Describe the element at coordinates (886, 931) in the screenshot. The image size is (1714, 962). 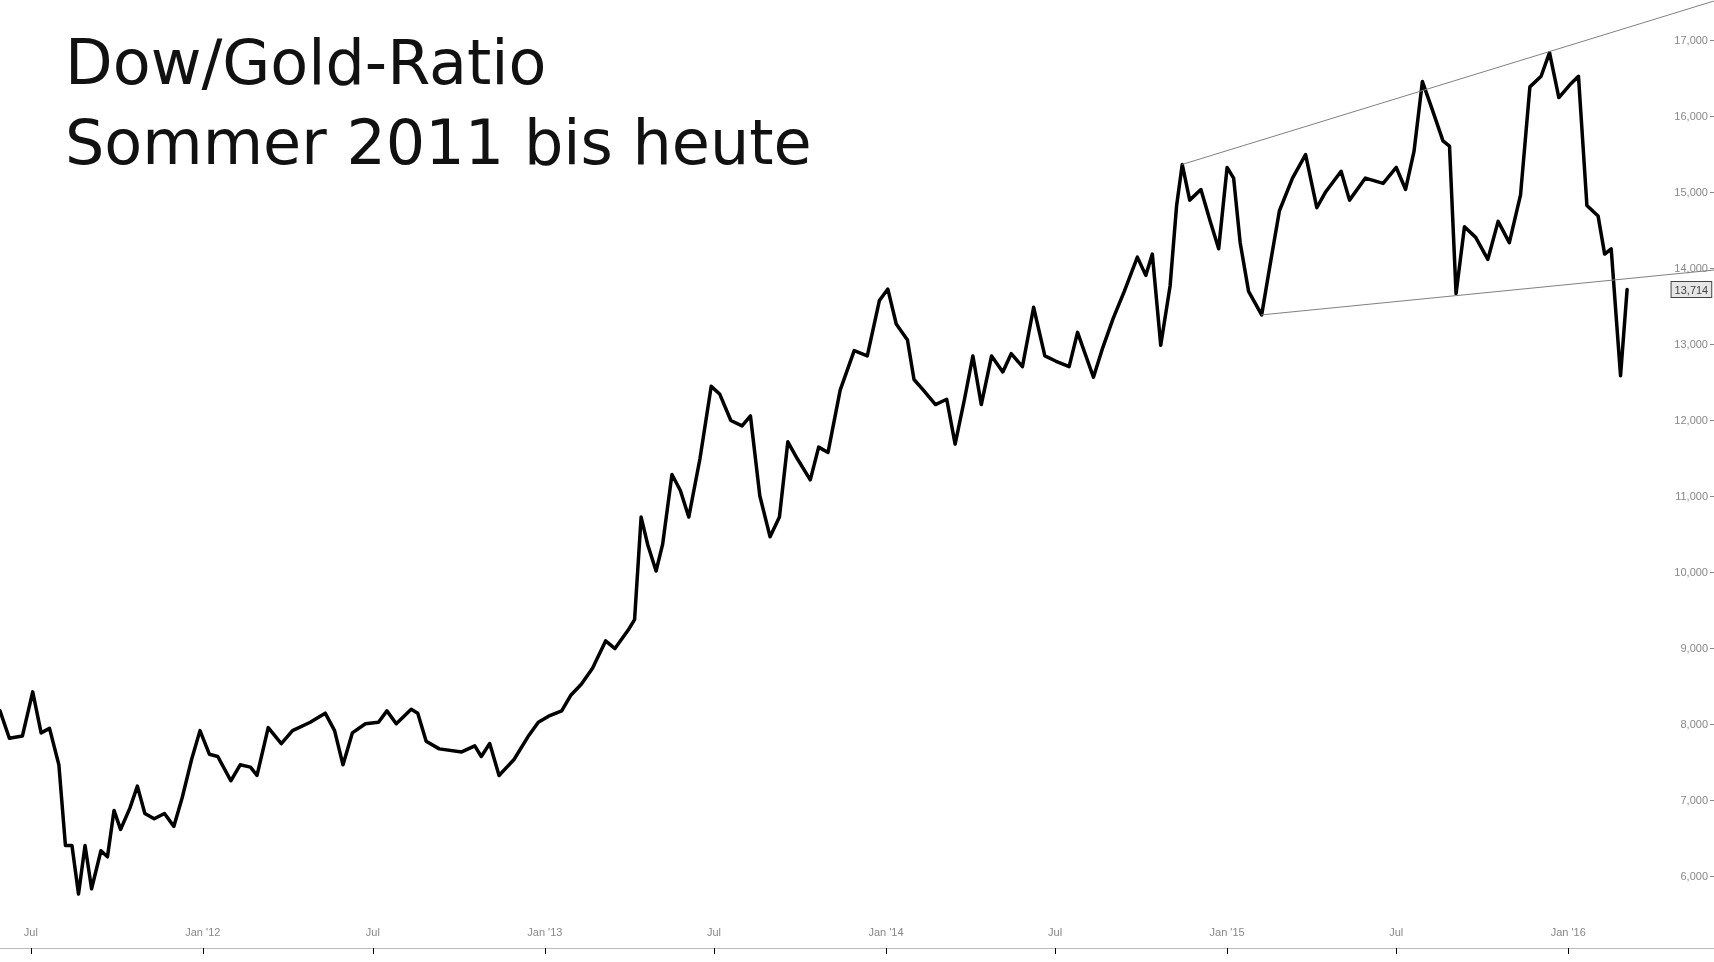
I see `x-tick-label: Jan '14` at that location.